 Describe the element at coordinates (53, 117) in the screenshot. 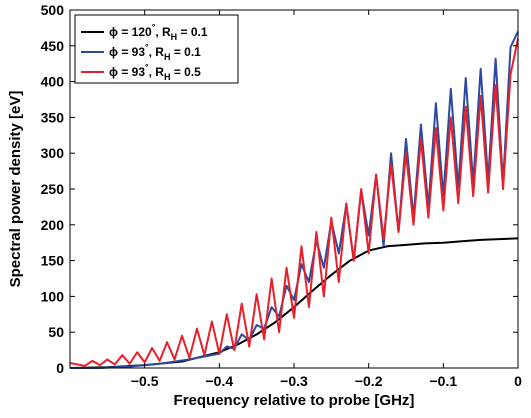

I see `y-tick-label: 350` at that location.